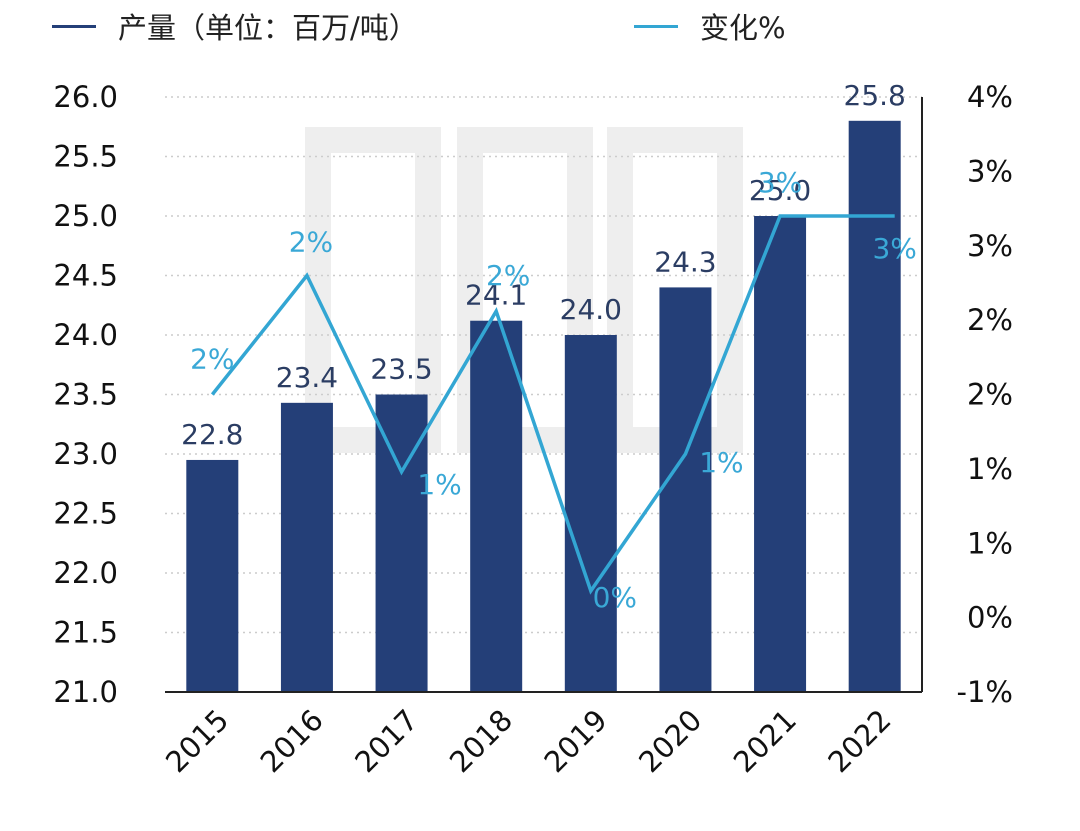  Describe the element at coordinates (670, 741) in the screenshot. I see `x-tick-label: 2020` at that location.